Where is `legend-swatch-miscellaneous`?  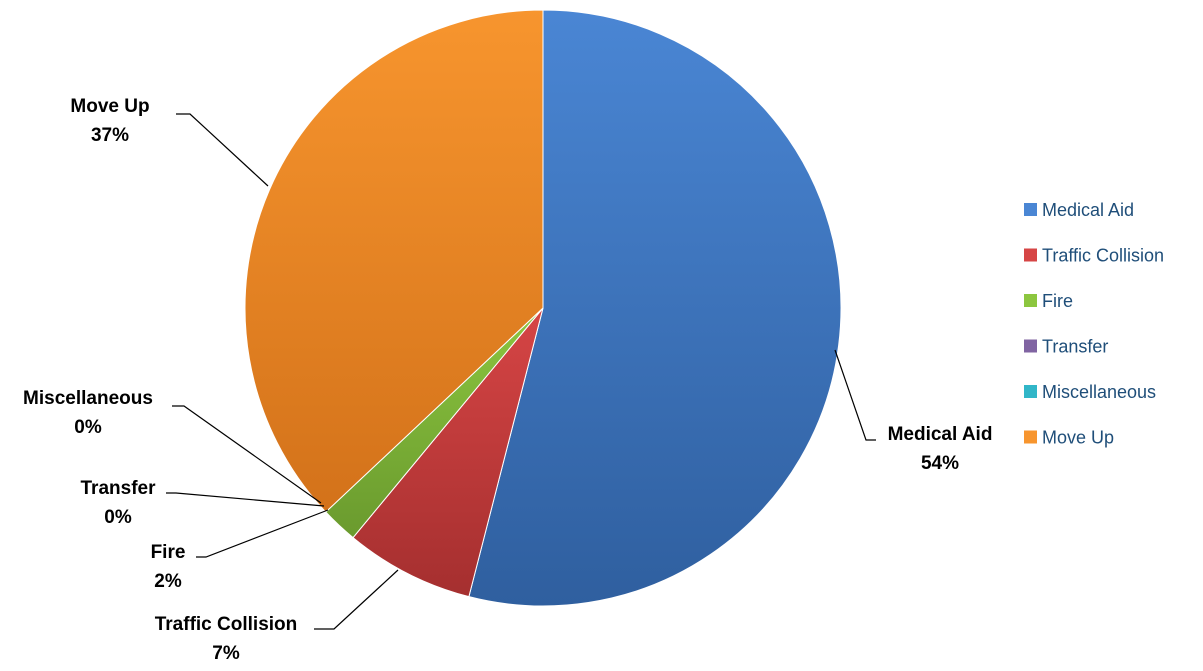
legend-swatch-miscellaneous is located at coordinates (1030, 391).